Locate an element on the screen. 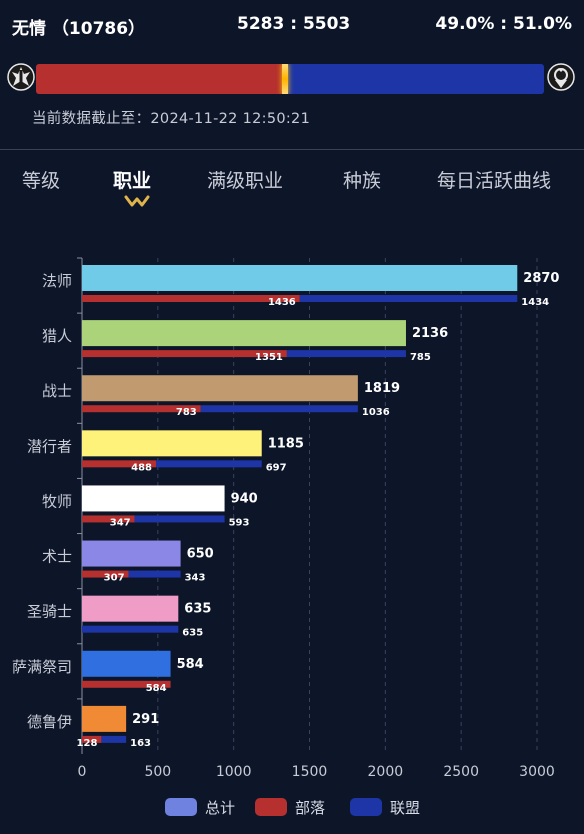  horde-value-label: 783 is located at coordinates (186, 412).